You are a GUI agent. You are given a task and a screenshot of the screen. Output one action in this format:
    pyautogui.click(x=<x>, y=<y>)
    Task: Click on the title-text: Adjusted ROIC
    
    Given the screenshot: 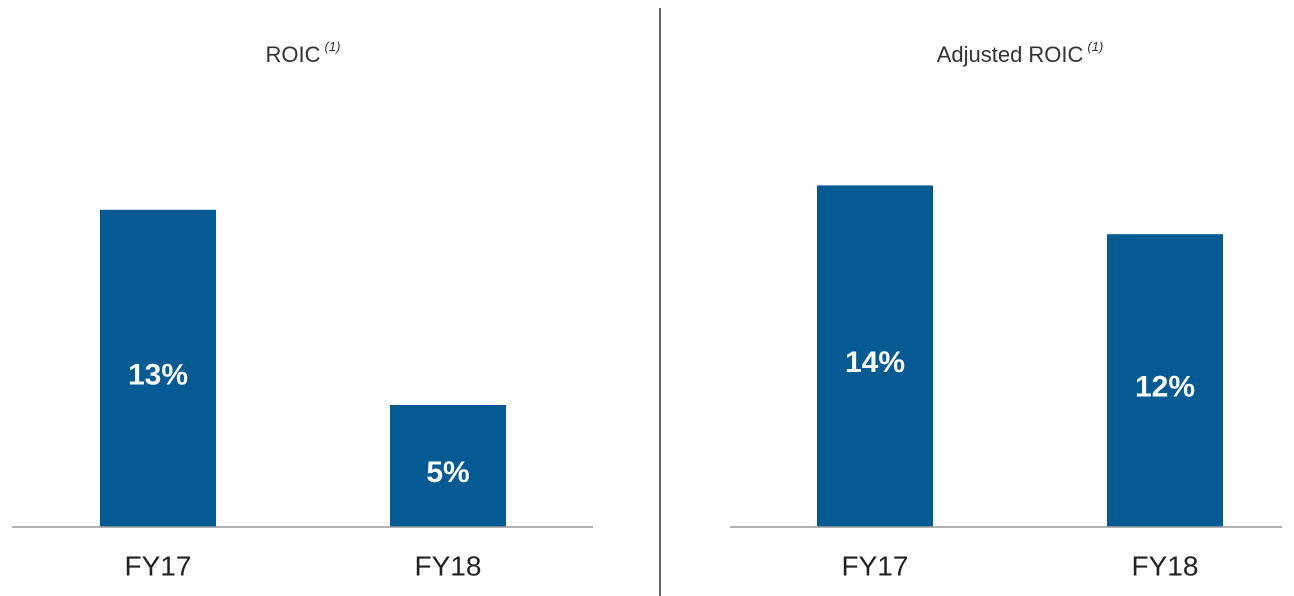 What is the action you would take?
    pyautogui.click(x=1010, y=54)
    